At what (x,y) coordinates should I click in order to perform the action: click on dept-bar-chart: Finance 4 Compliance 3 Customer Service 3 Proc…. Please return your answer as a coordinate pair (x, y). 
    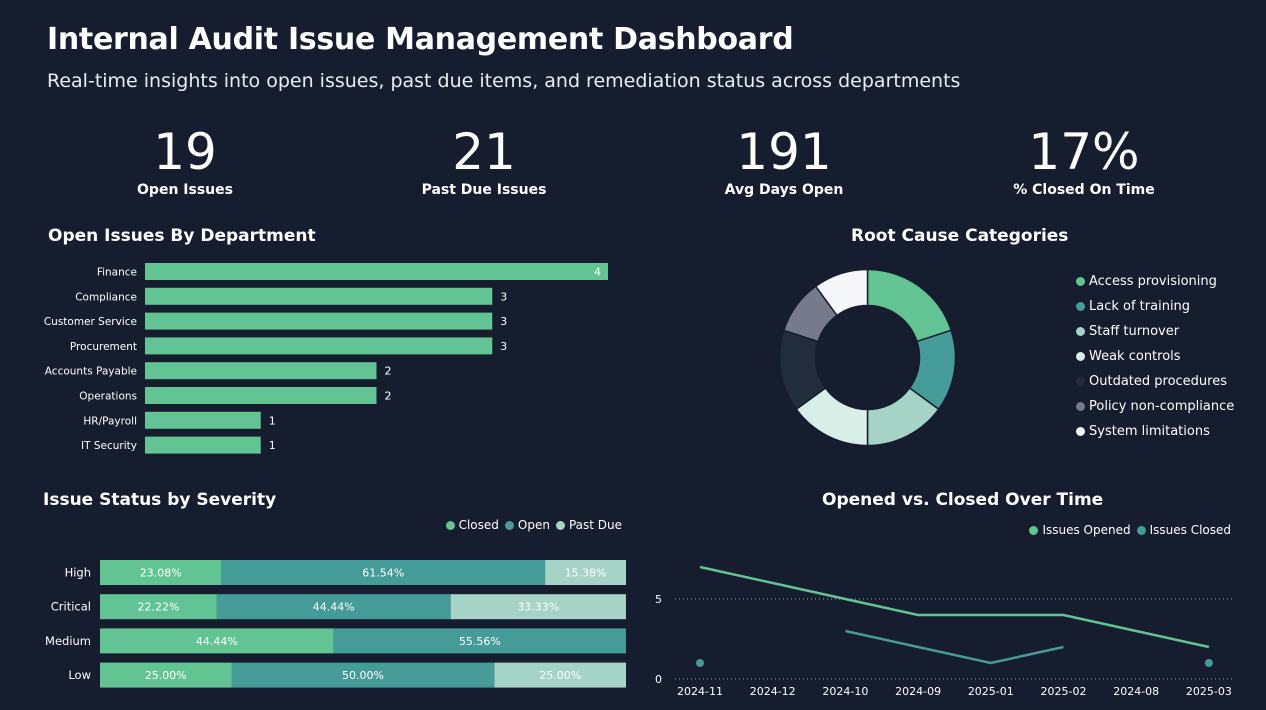
    Looking at the image, I should click on (326, 358).